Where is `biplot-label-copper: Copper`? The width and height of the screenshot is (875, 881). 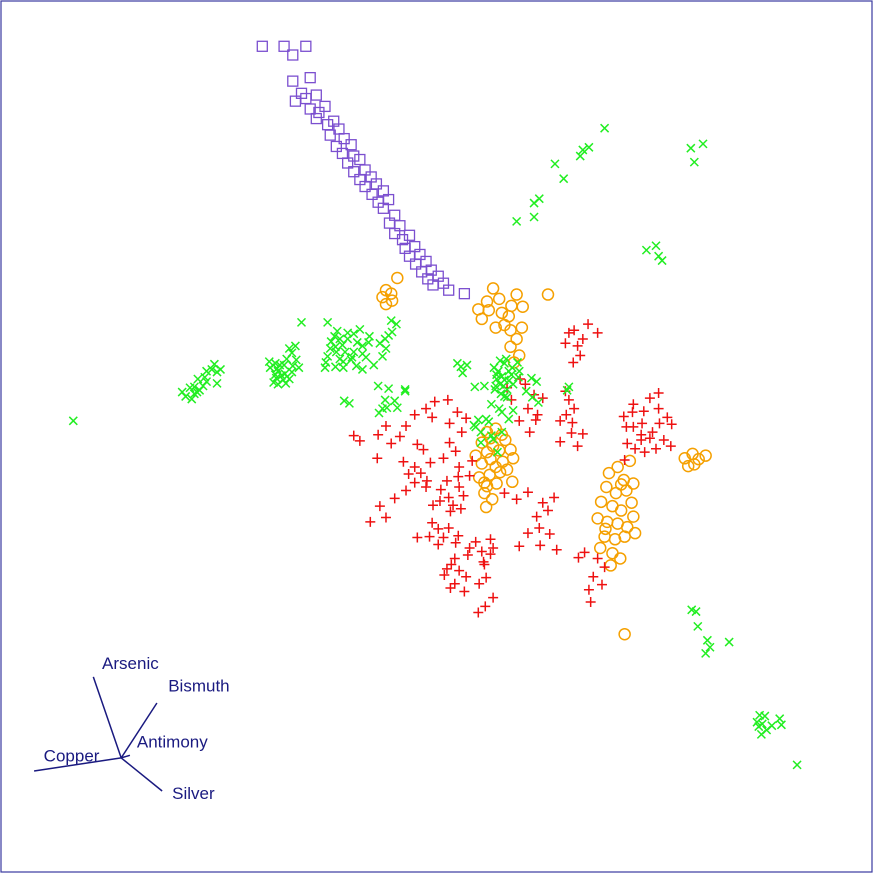 biplot-label-copper: Copper is located at coordinates (72, 755).